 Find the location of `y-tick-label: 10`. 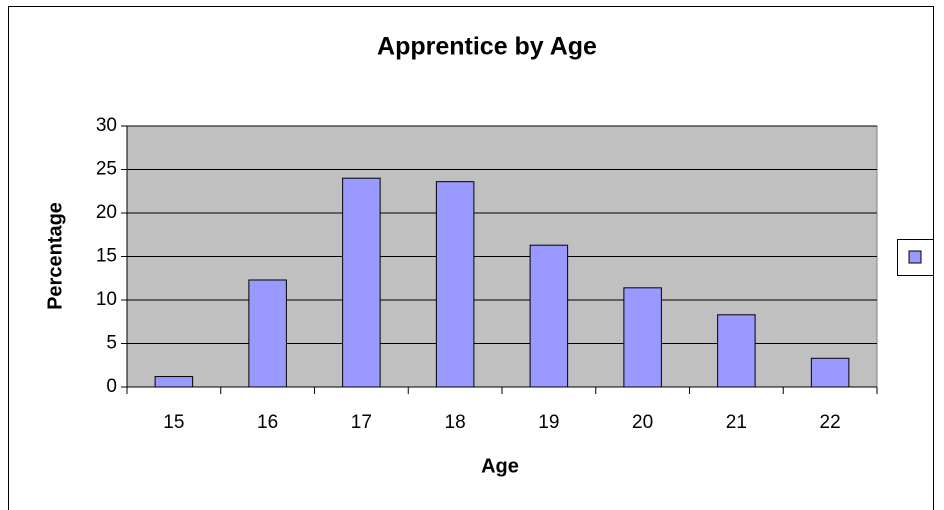

y-tick-label: 10 is located at coordinates (106, 299).